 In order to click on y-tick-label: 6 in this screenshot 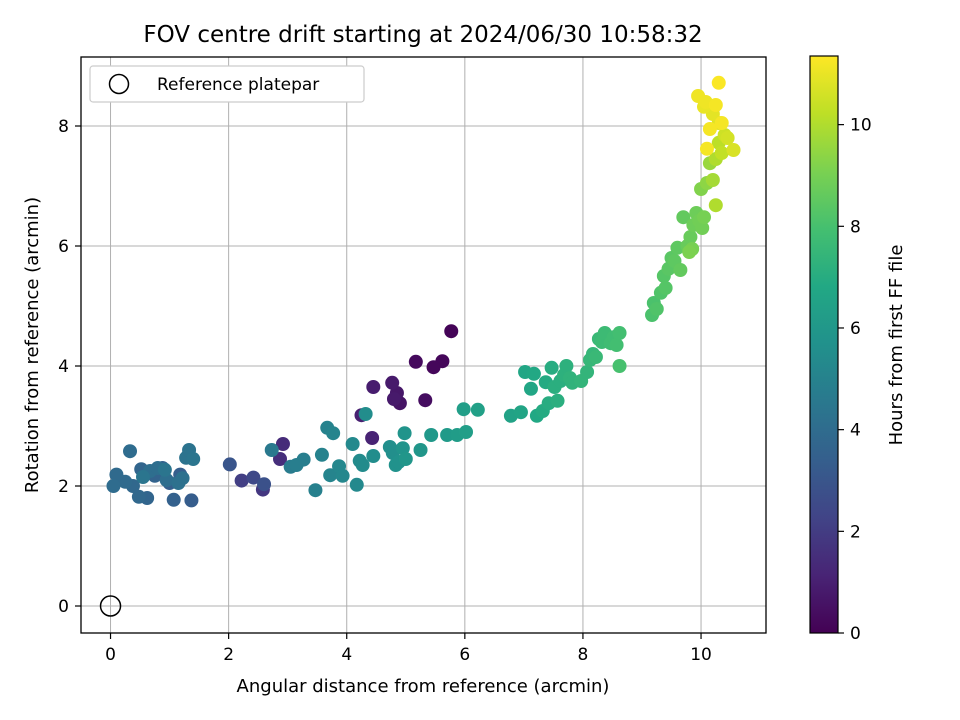, I will do `click(63, 247)`.